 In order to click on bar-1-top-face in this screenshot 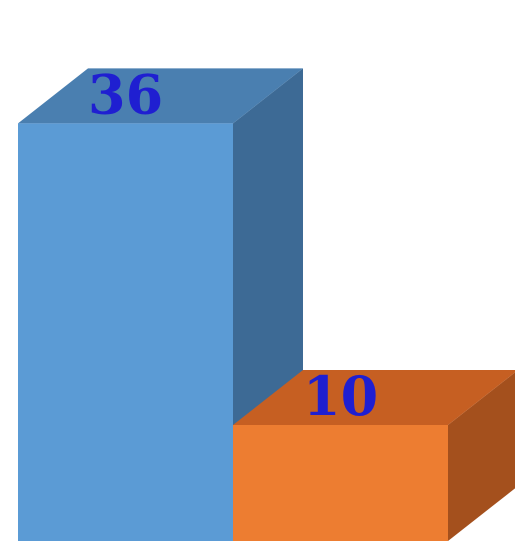, I will do `click(160, 96)`.